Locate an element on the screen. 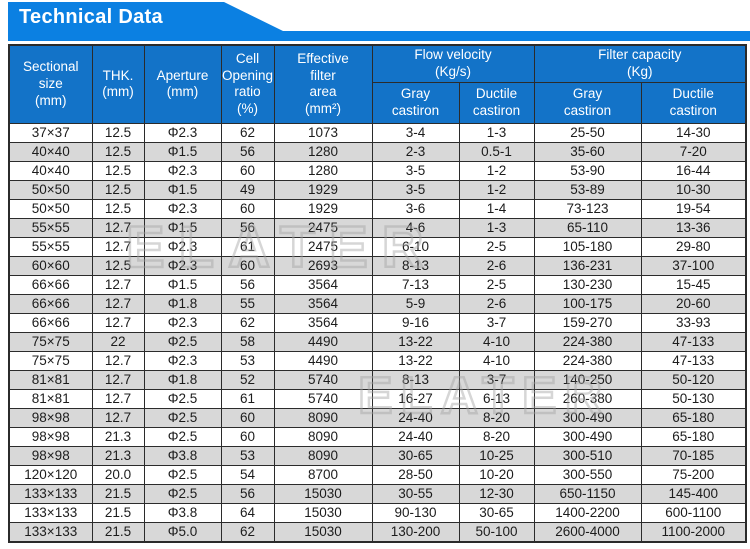 The image size is (750, 549). table-cell: 21.3 is located at coordinates (118, 455).